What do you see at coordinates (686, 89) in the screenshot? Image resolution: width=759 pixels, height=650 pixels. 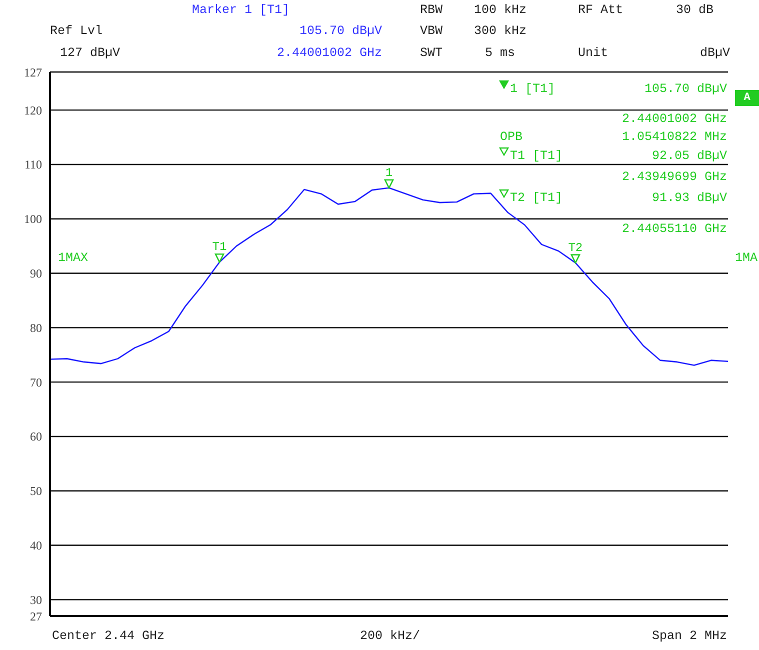 I see `annotation: 105.70 dBµV` at bounding box center [686, 89].